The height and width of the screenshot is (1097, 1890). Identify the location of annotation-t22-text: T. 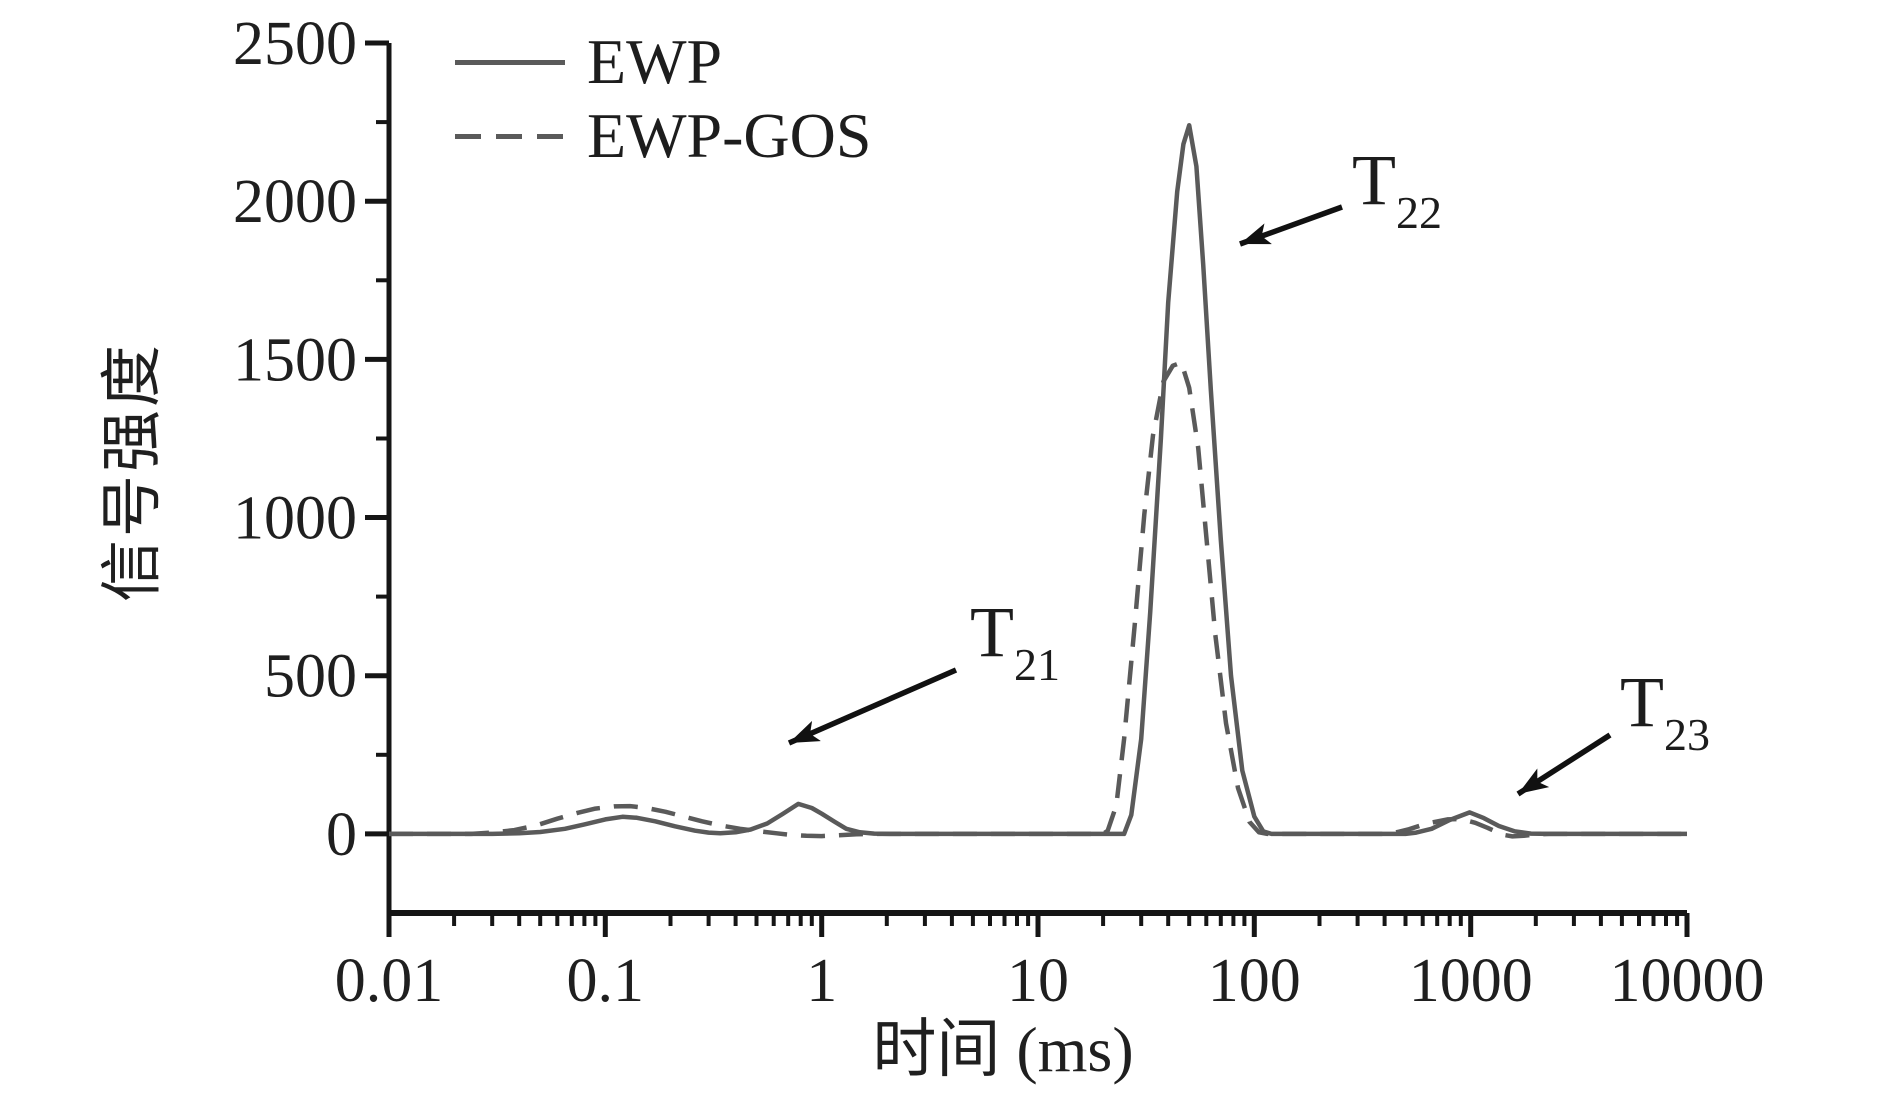
(1374, 180).